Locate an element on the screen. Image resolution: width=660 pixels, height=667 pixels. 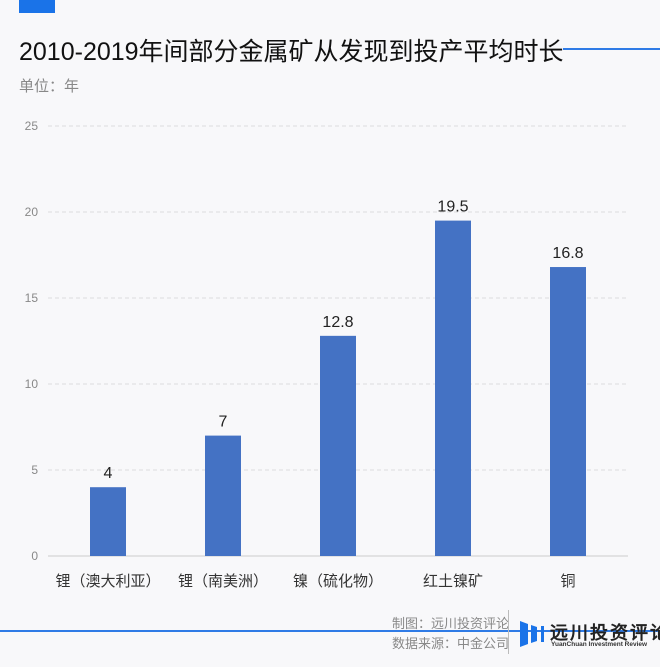
y-tick-label: 0 is located at coordinates (34, 556).